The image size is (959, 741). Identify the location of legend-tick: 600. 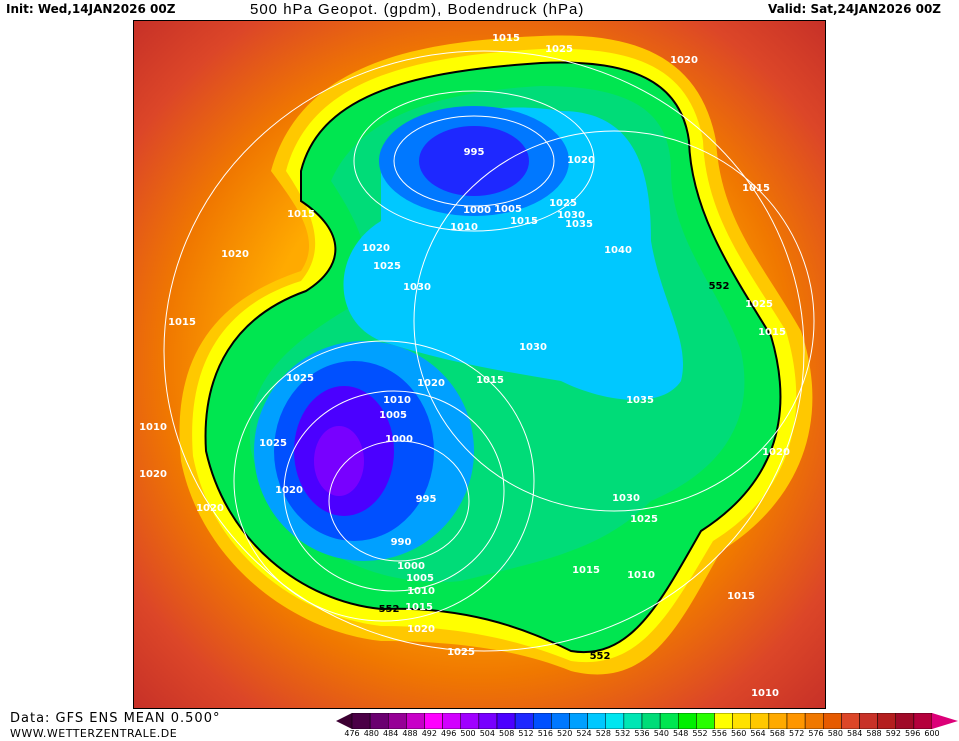
(932, 733).